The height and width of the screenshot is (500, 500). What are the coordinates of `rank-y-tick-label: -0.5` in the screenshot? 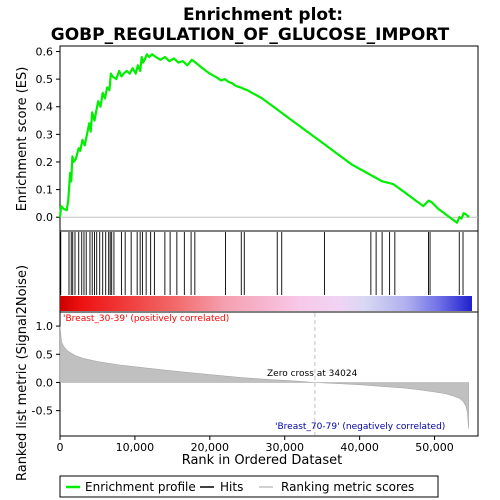 It's located at (42, 411).